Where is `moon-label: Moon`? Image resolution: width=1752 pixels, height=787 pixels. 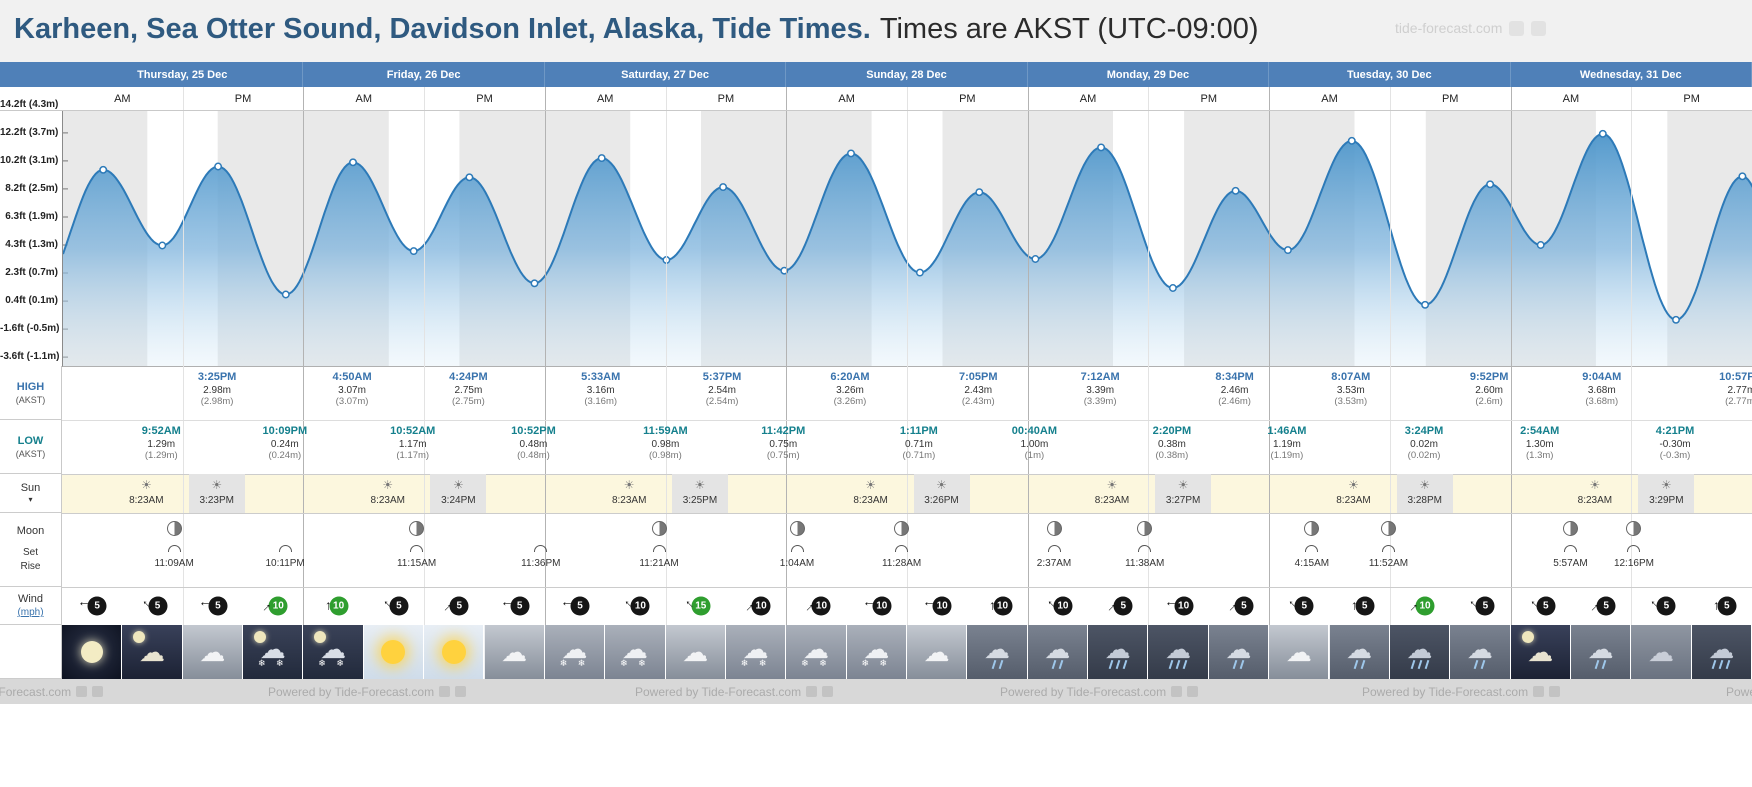 moon-label: Moon is located at coordinates (30, 531).